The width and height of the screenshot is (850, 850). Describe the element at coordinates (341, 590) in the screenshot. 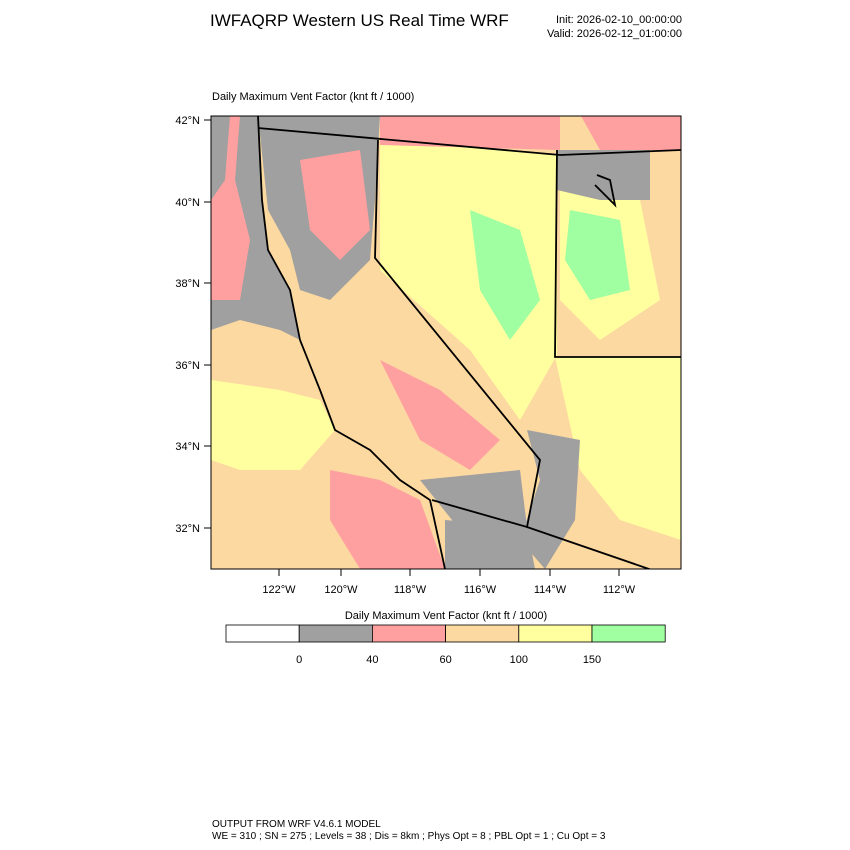

I see `lon-label: 120°W` at that location.